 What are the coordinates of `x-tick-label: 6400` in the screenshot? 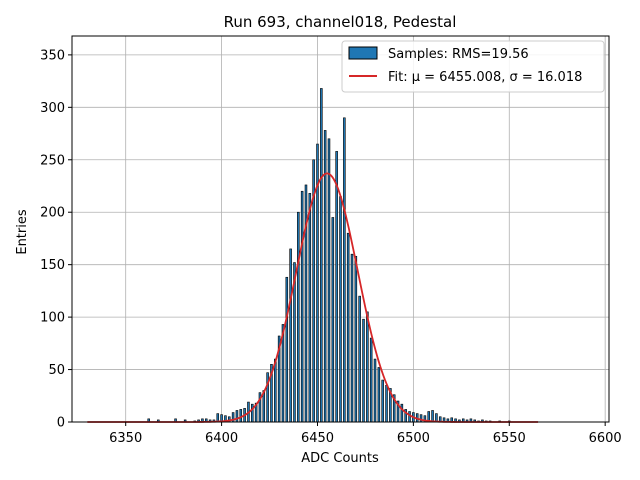 It's located at (221, 438).